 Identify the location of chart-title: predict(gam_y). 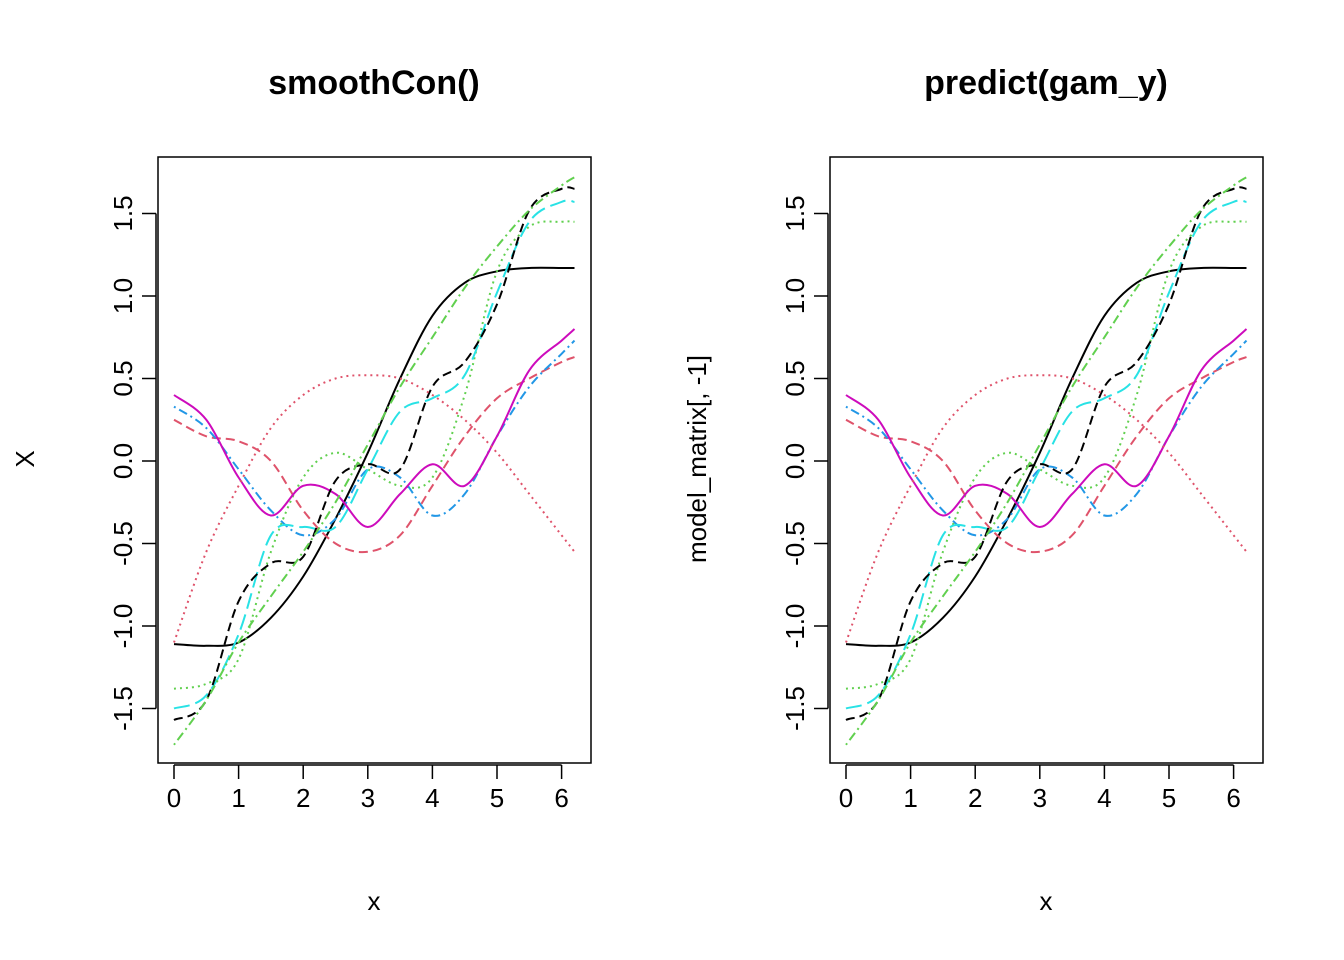
(1046, 83).